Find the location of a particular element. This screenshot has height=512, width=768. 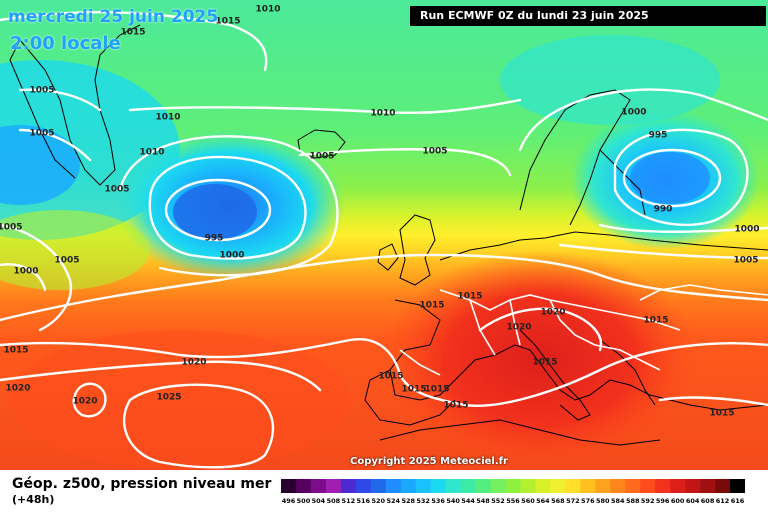

legend-value: 588 is located at coordinates (633, 501).